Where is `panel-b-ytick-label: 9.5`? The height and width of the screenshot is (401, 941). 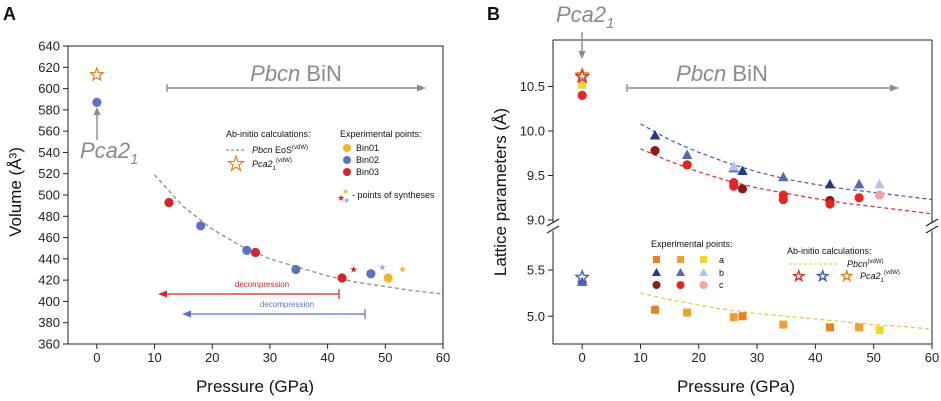 panel-b-ytick-label: 9.5 is located at coordinates (536, 175).